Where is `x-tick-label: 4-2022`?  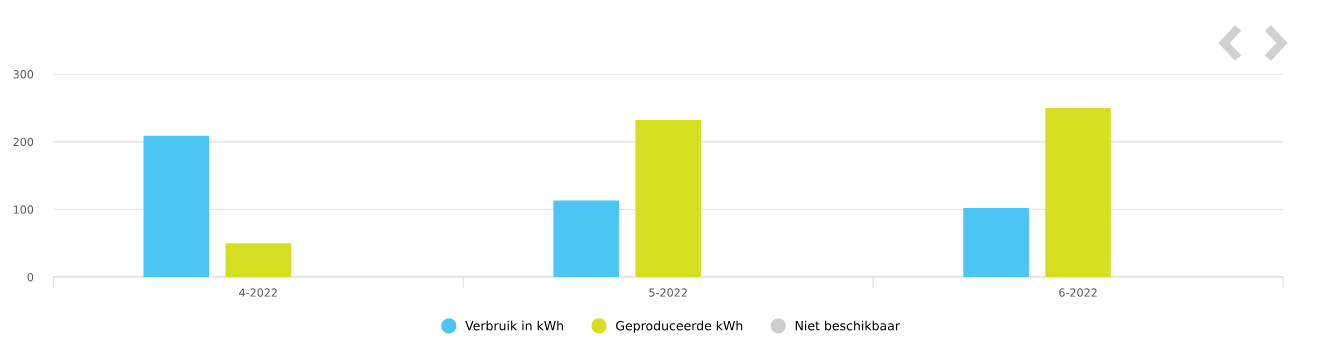 x-tick-label: 4-2022 is located at coordinates (258, 292).